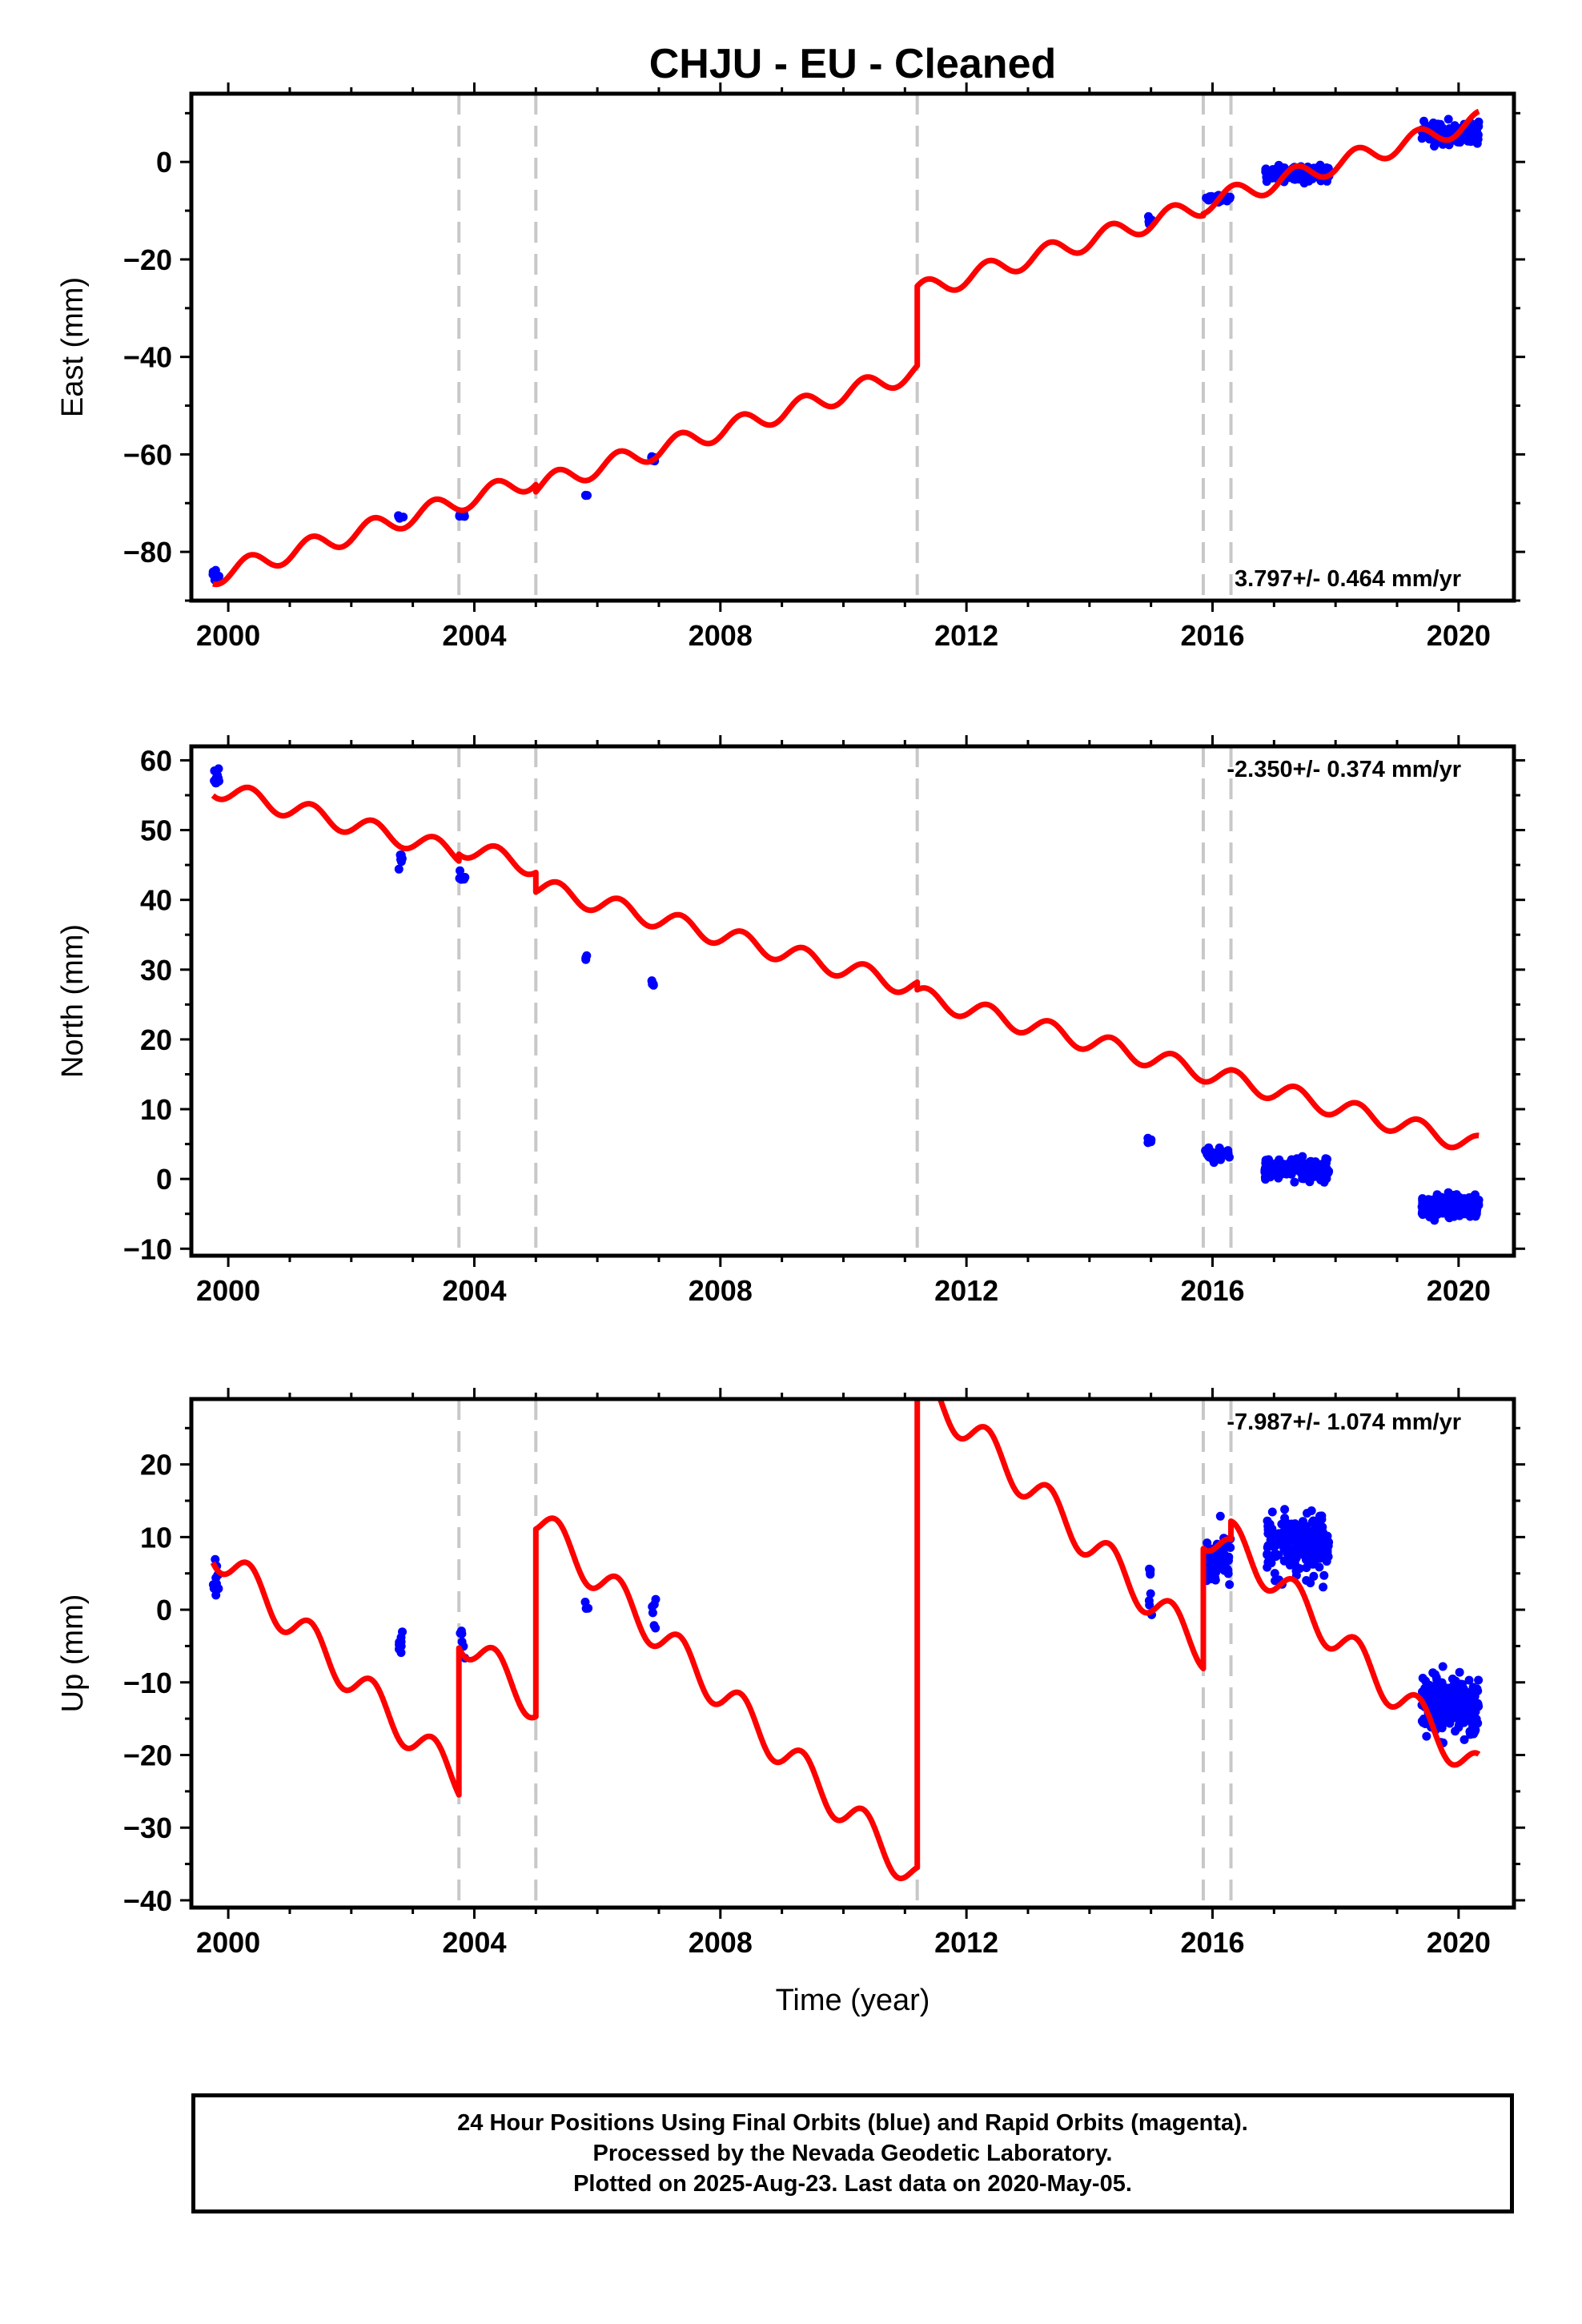 The width and height of the screenshot is (1582, 2324). Describe the element at coordinates (853, 64) in the screenshot. I see `chart-title: CHJU - EU - Cleaned` at that location.